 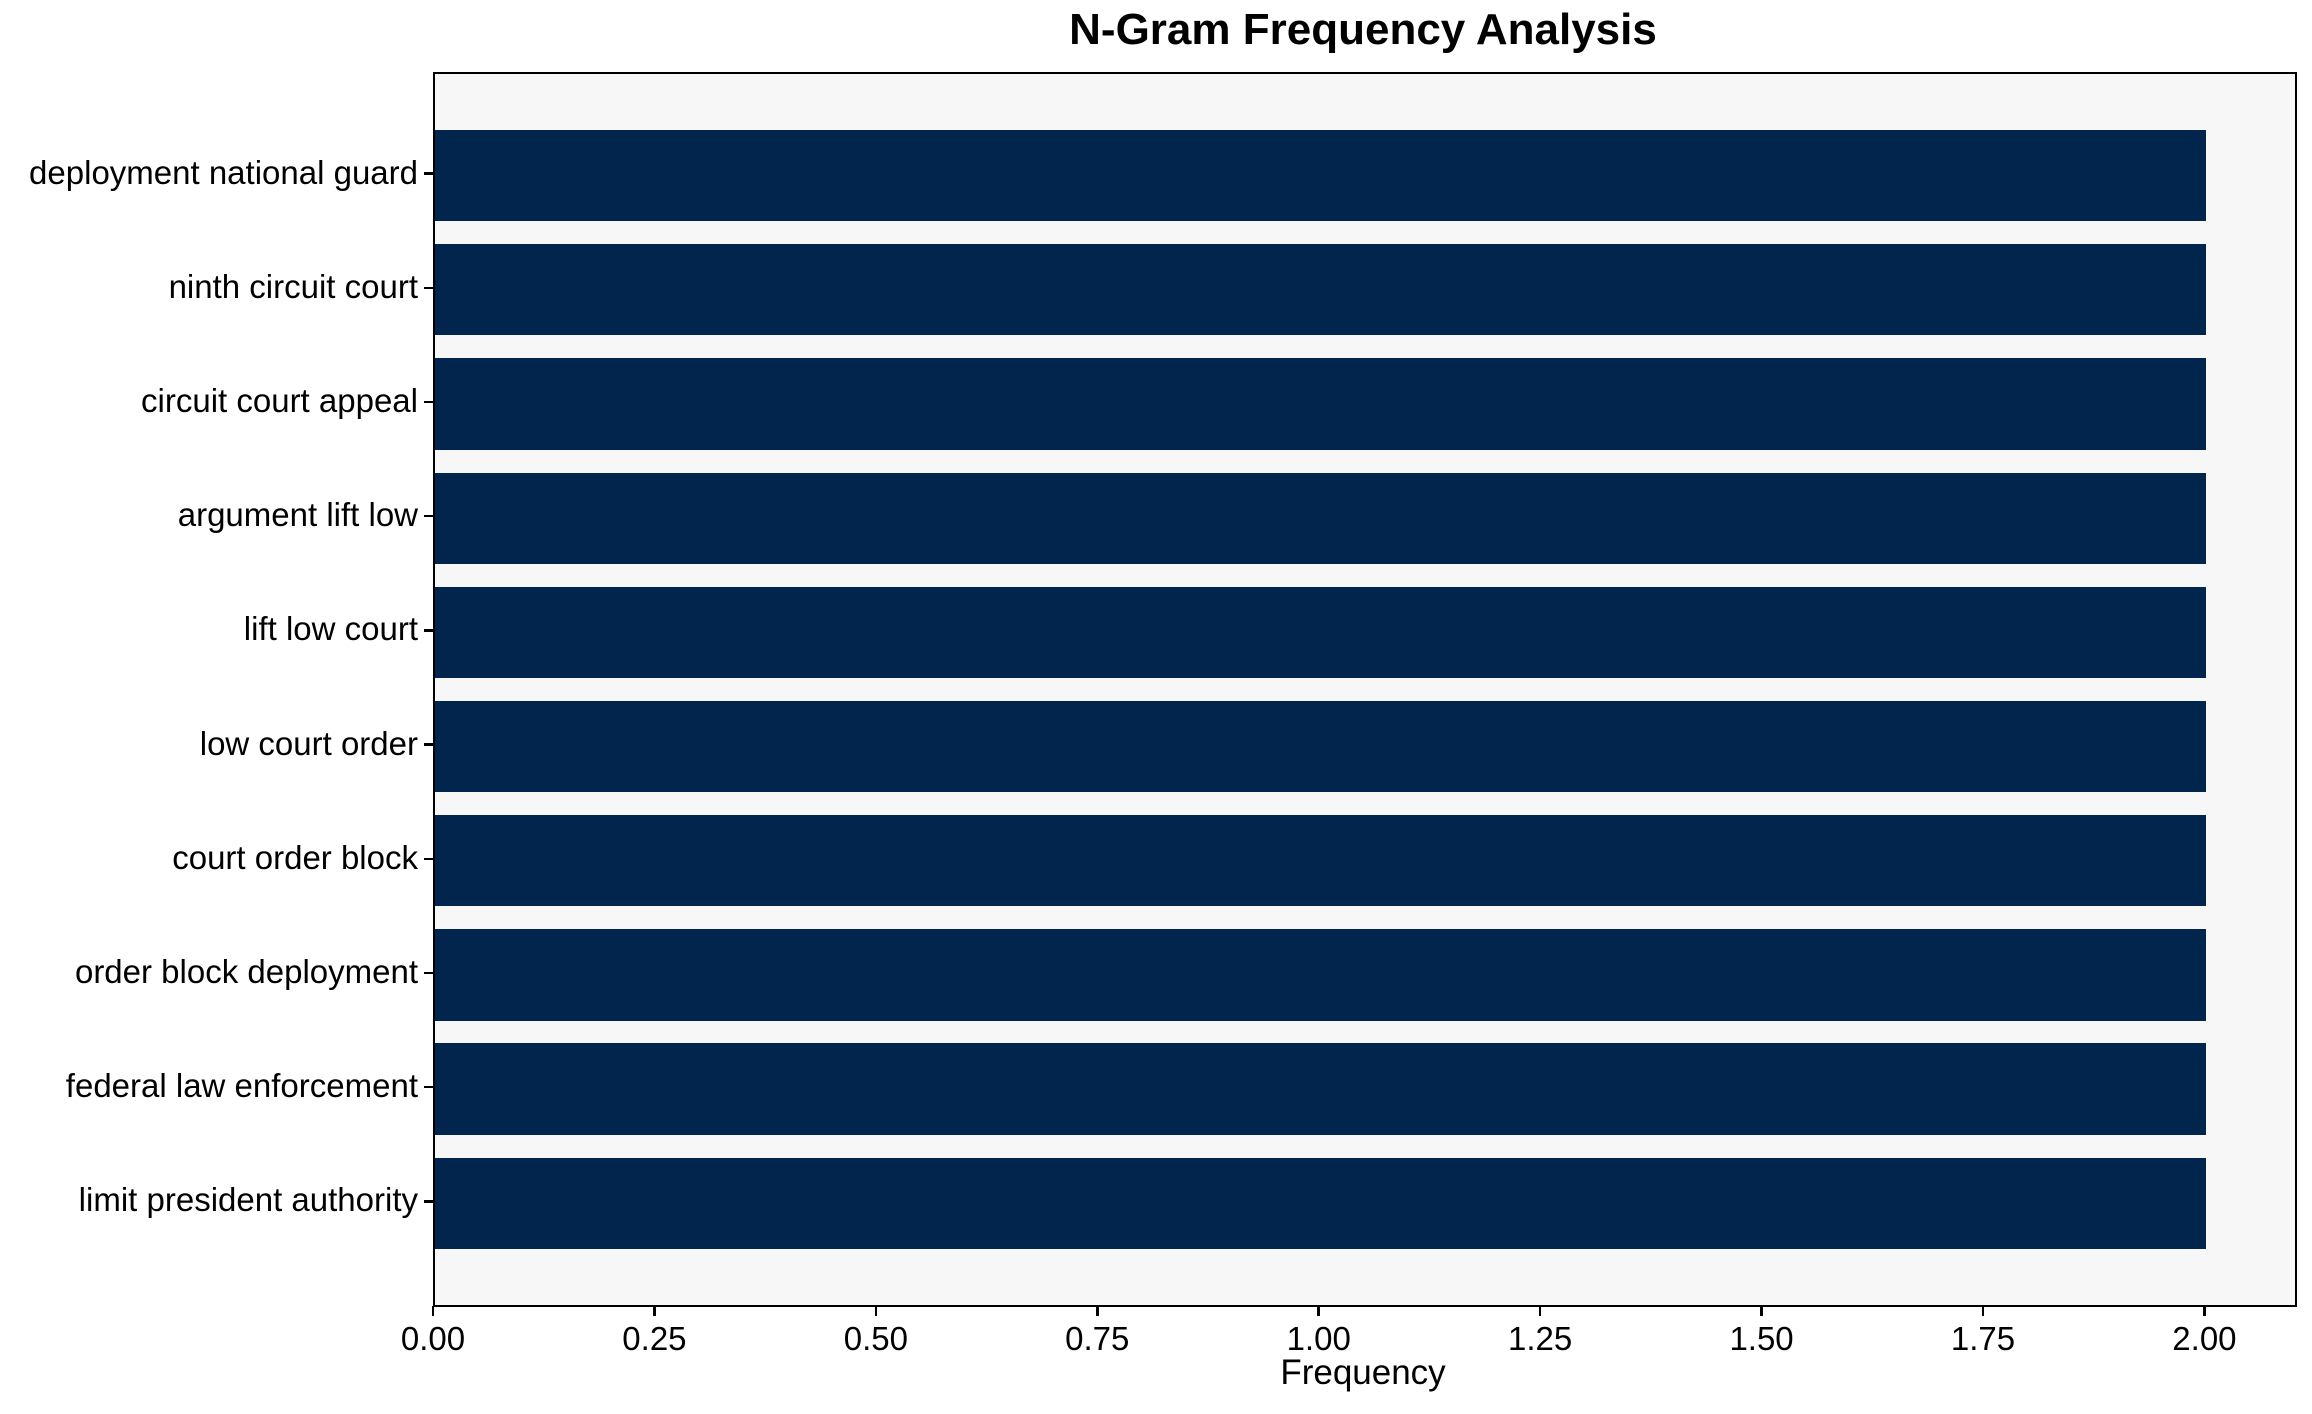 I want to click on x-tick-label: 0.00, so click(x=433, y=1338).